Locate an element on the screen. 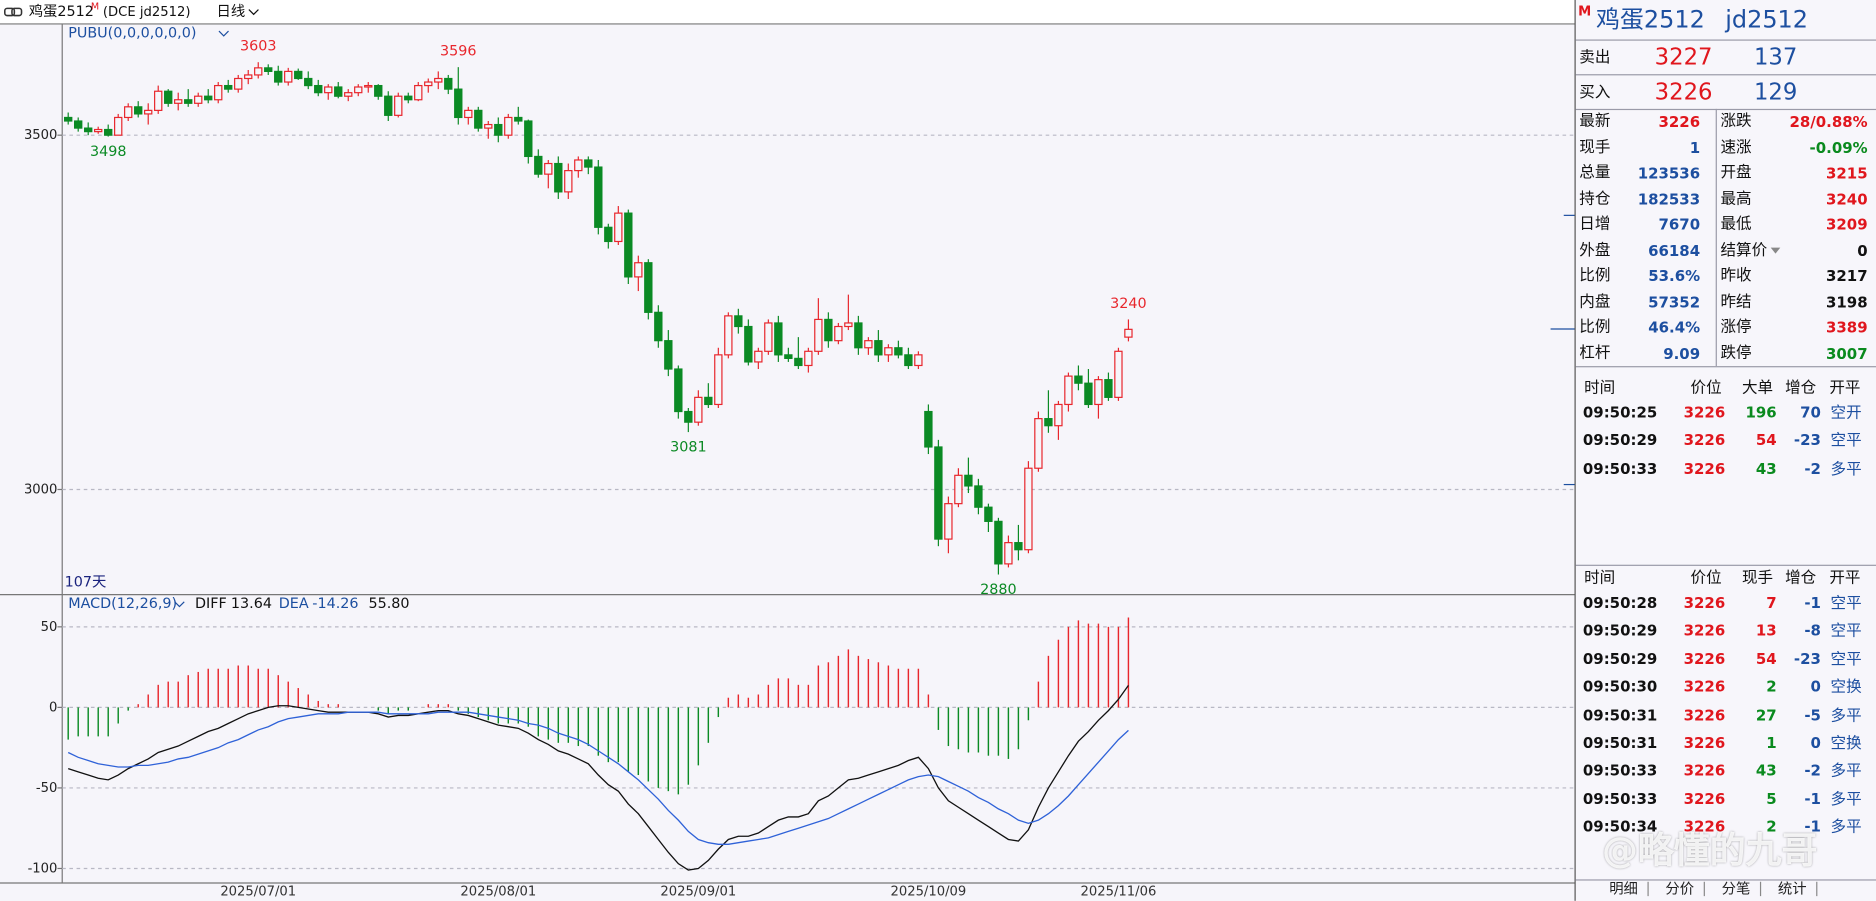 The image size is (1876, 901). instrument-name: 鸡蛋2512 is located at coordinates (1650, 19).